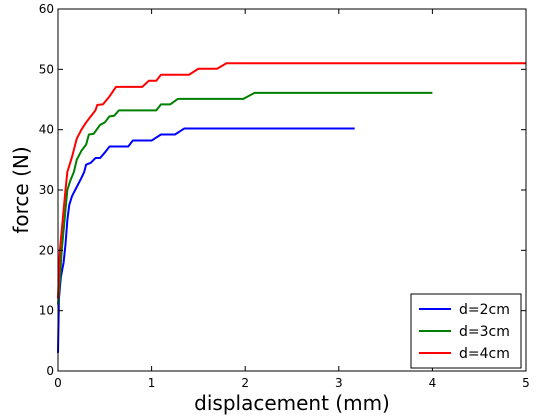 The height and width of the screenshot is (418, 543). What do you see at coordinates (46, 9) in the screenshot?
I see `y-tick-label: 60` at bounding box center [46, 9].